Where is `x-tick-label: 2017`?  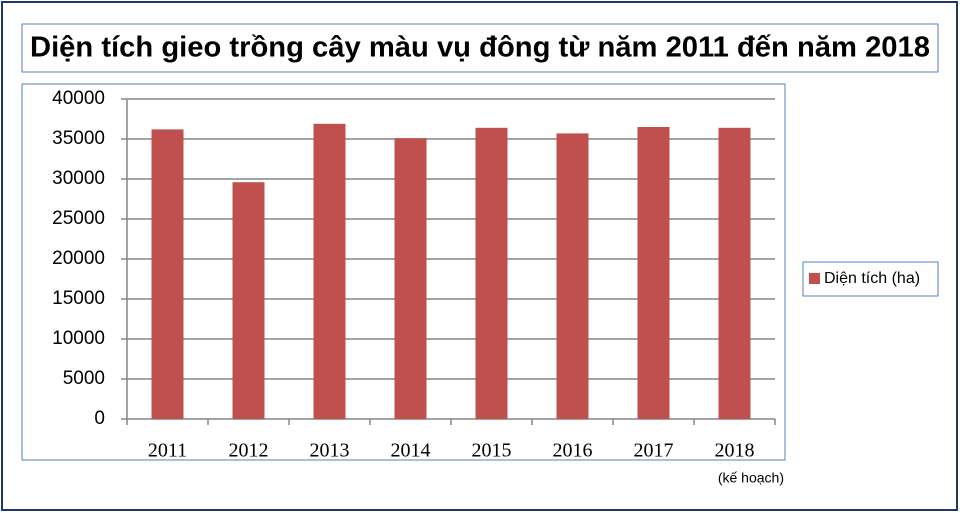 x-tick-label: 2017 is located at coordinates (654, 451).